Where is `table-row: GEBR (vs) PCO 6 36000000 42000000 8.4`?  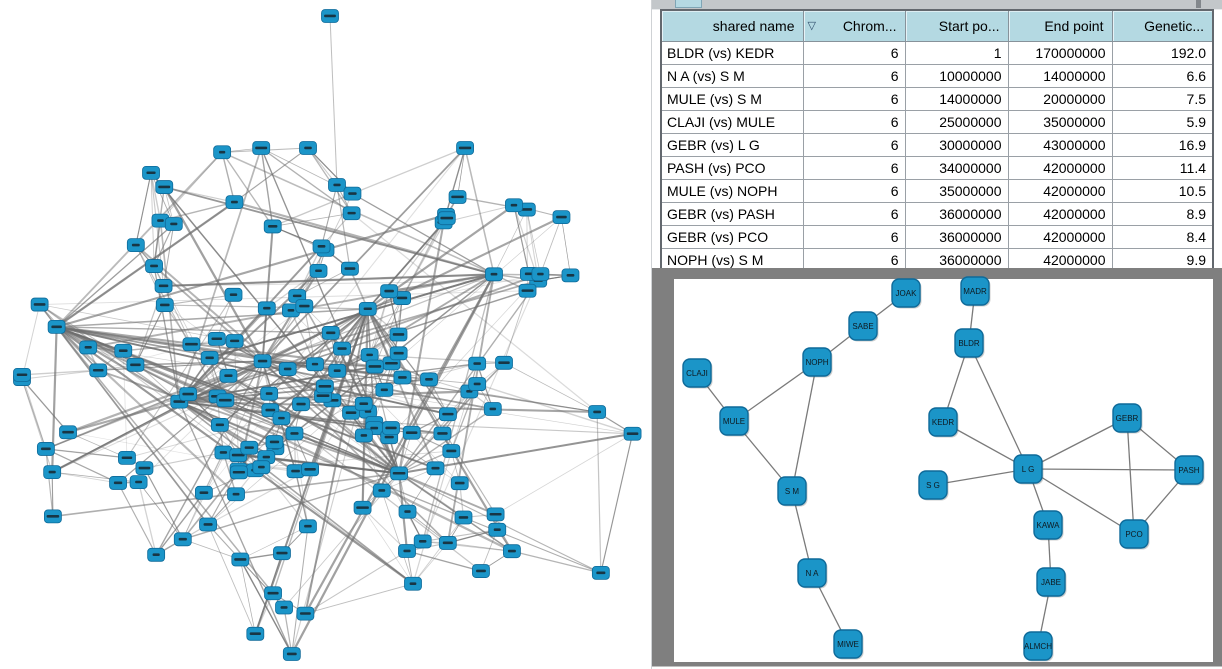
table-row: GEBR (vs) PCO 6 36000000 42000000 8.4 is located at coordinates (937, 237).